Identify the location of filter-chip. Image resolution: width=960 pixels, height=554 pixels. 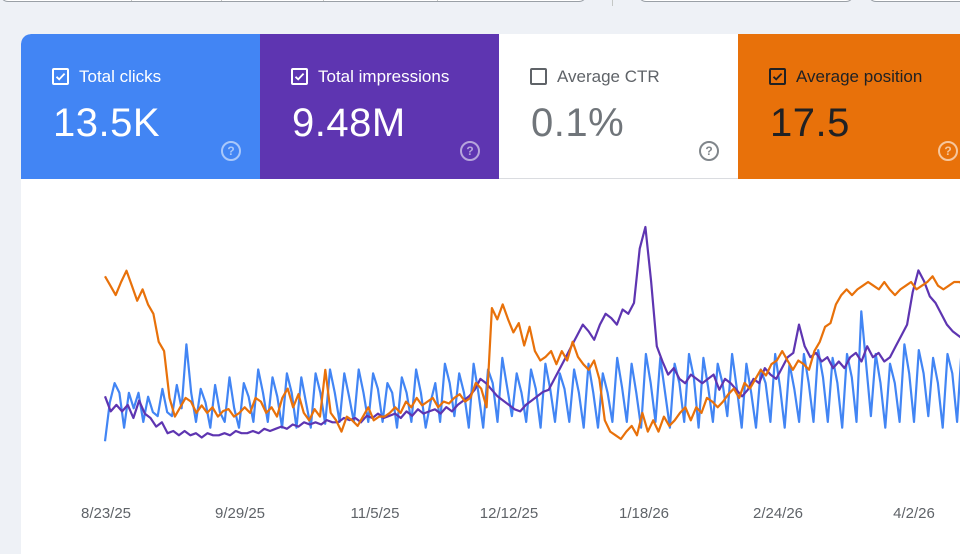
(746, 1).